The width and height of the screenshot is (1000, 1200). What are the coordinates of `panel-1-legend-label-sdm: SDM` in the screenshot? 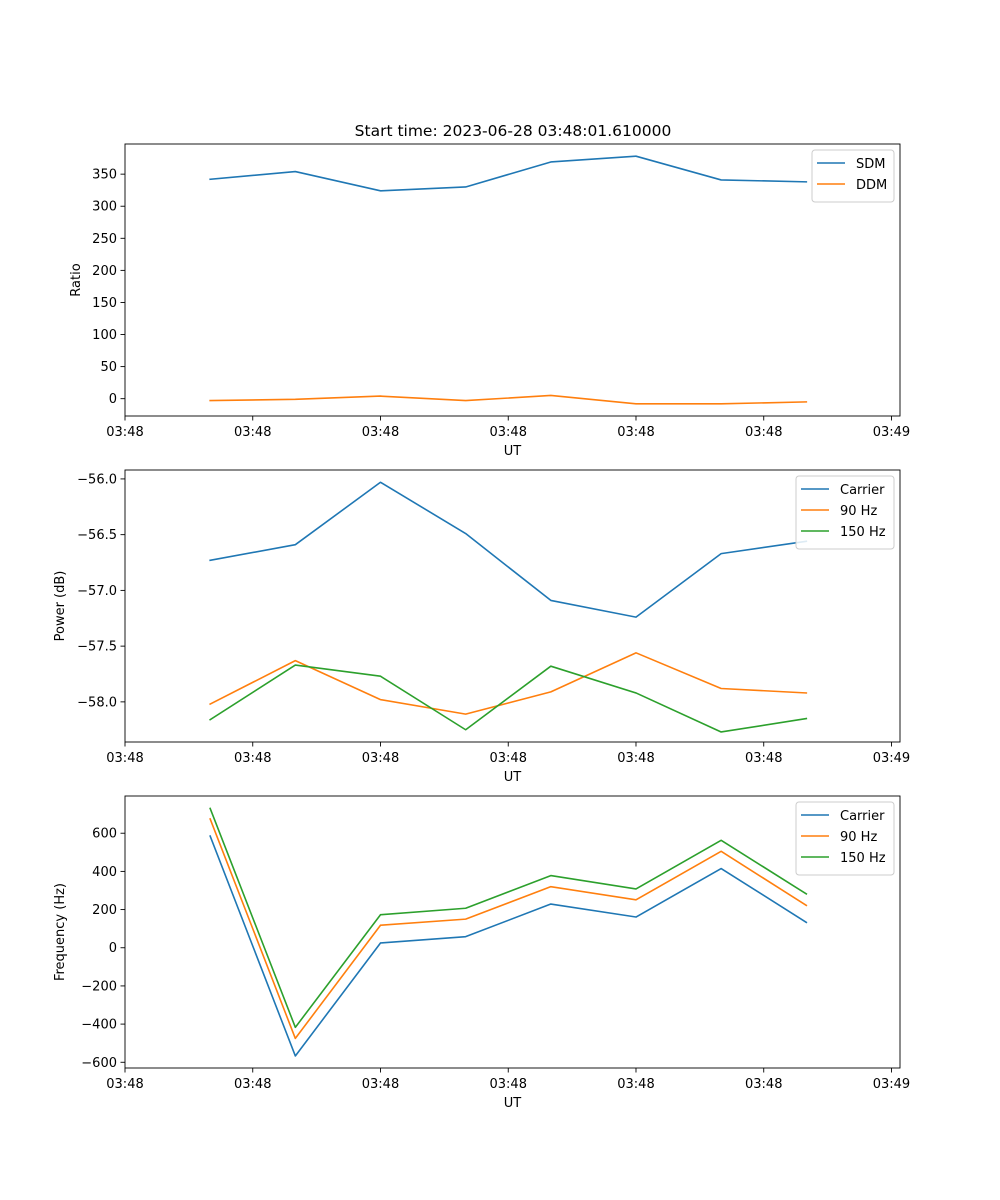 It's located at (870, 164).